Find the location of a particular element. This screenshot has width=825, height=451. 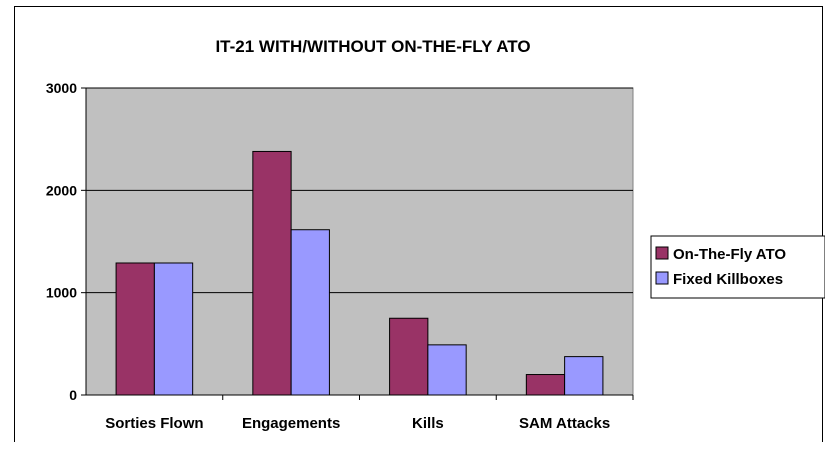

category-label: Engagements is located at coordinates (291, 423).